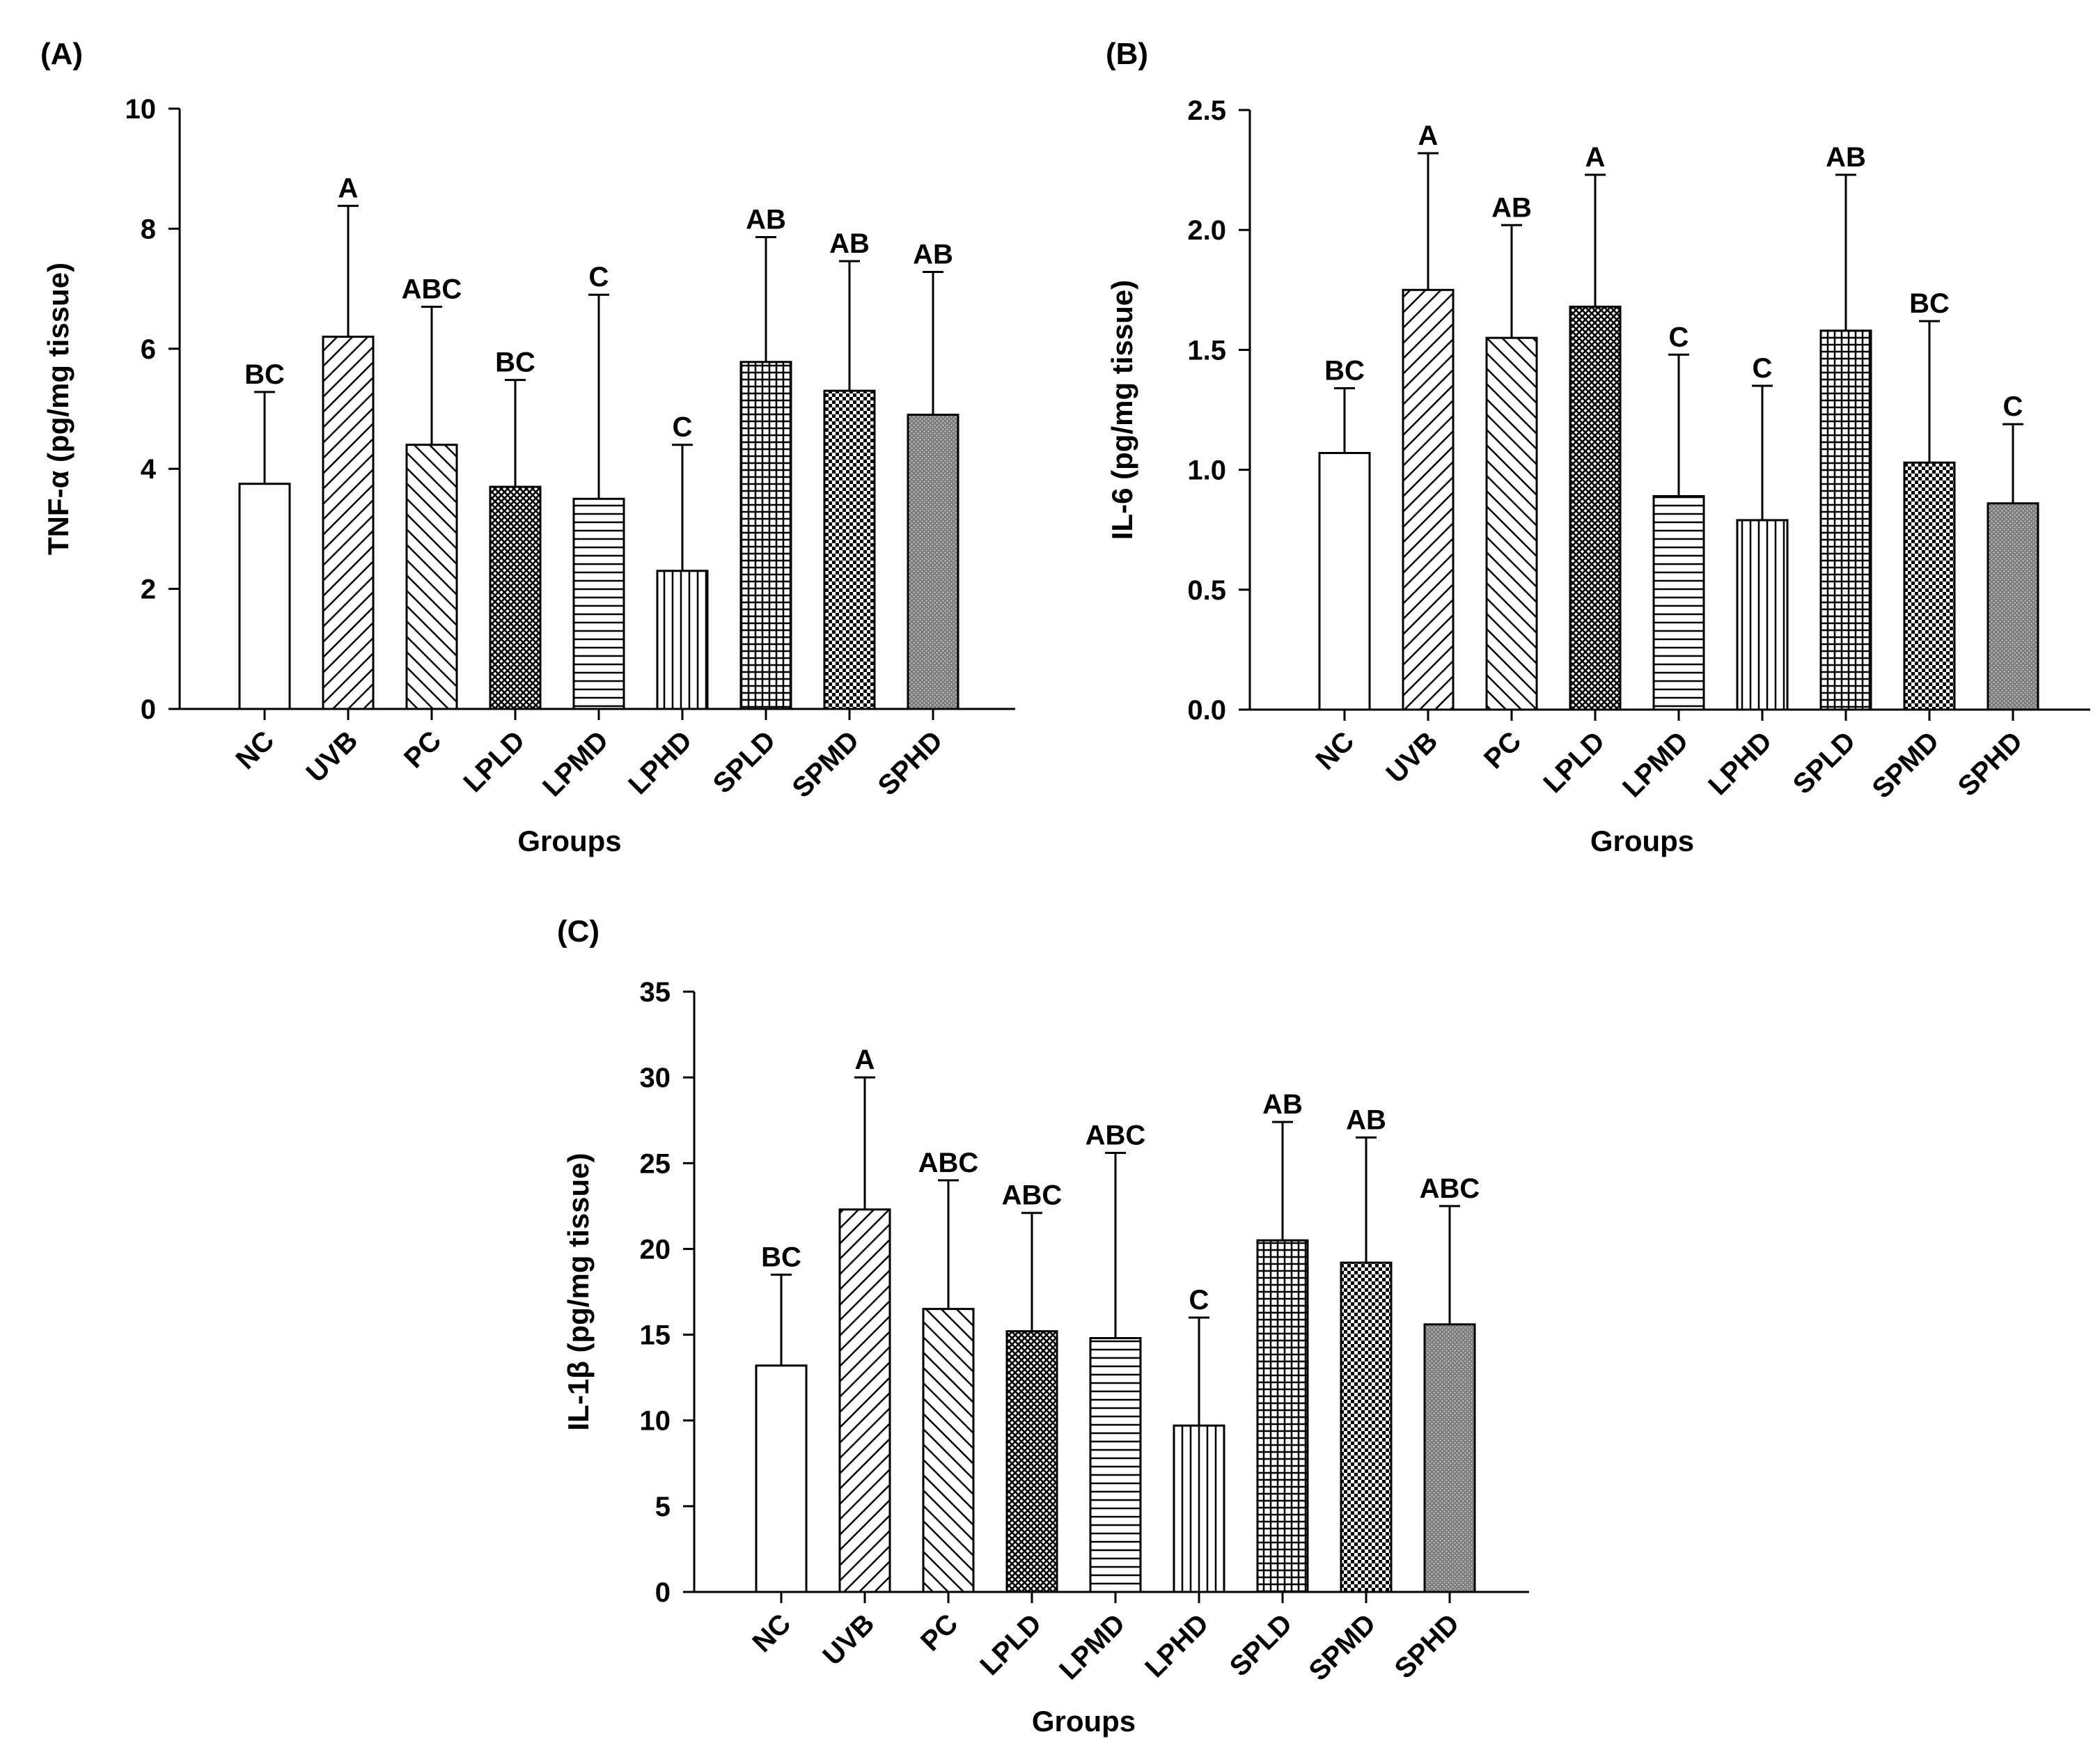 Image resolution: width=2100 pixels, height=1757 pixels. I want to click on y-tick-label: 15, so click(655, 1335).